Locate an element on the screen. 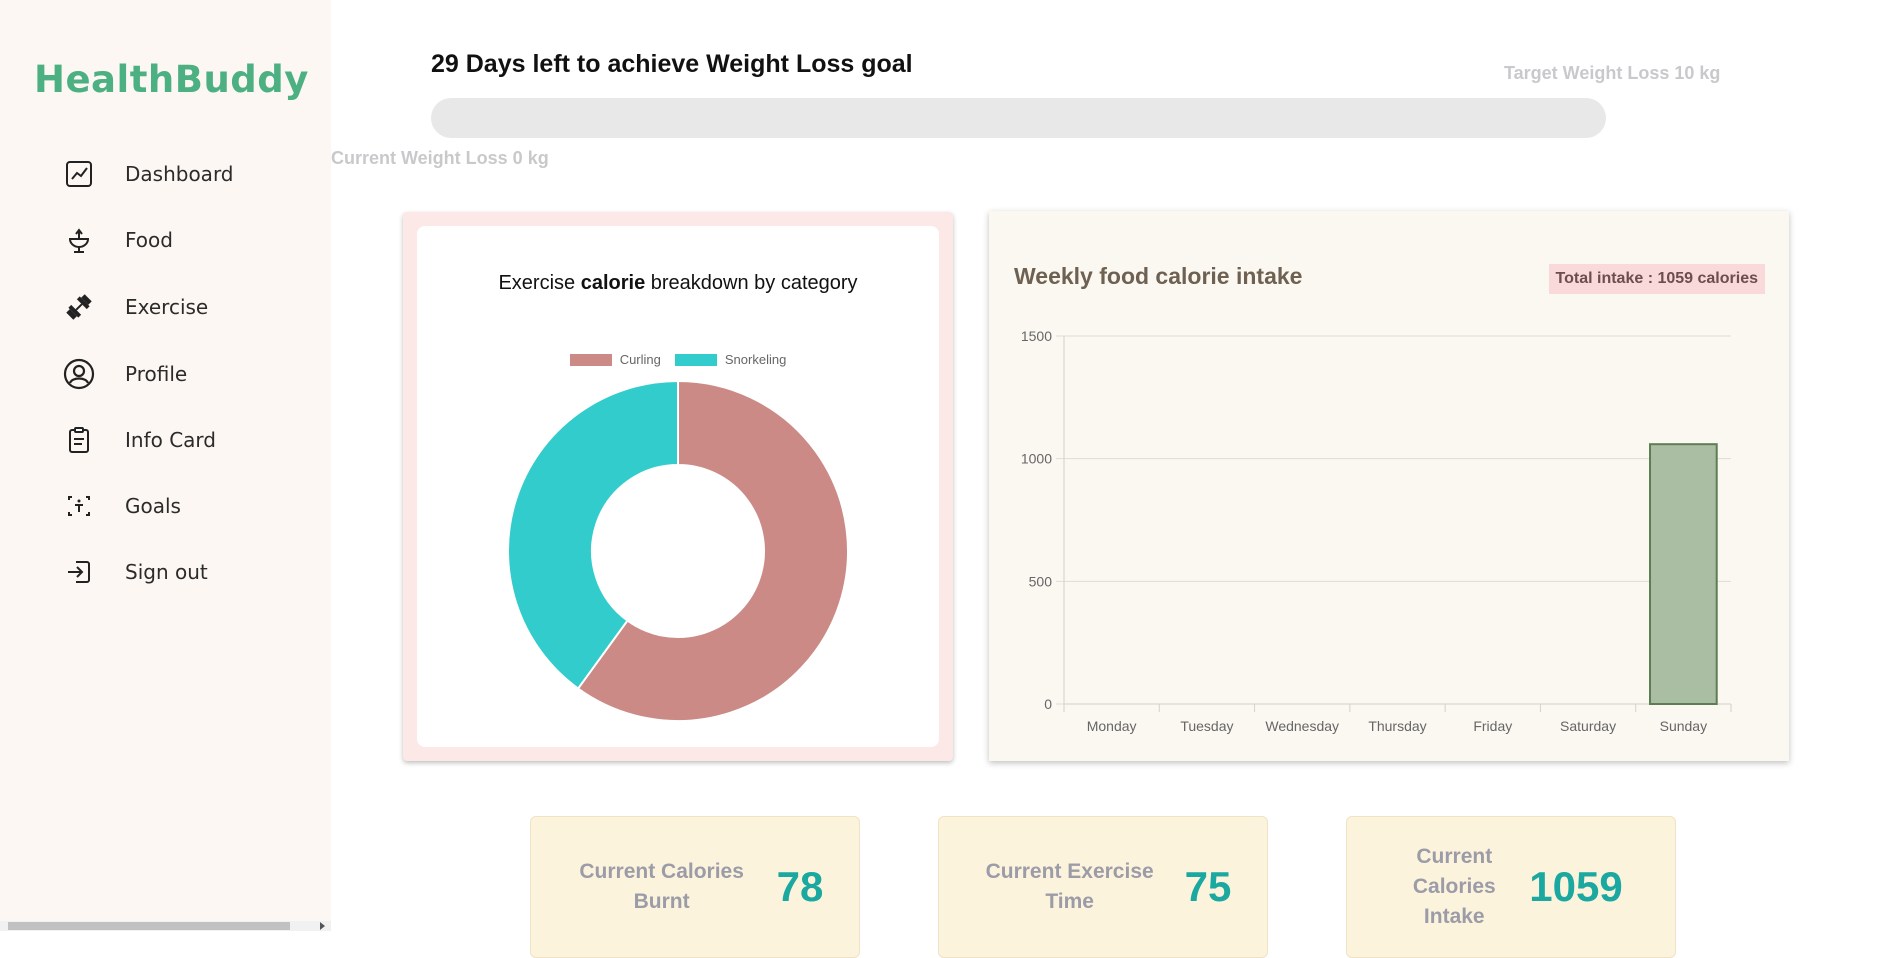 This screenshot has height=958, width=1882. sidebar-item-label: Dashboard is located at coordinates (179, 174).